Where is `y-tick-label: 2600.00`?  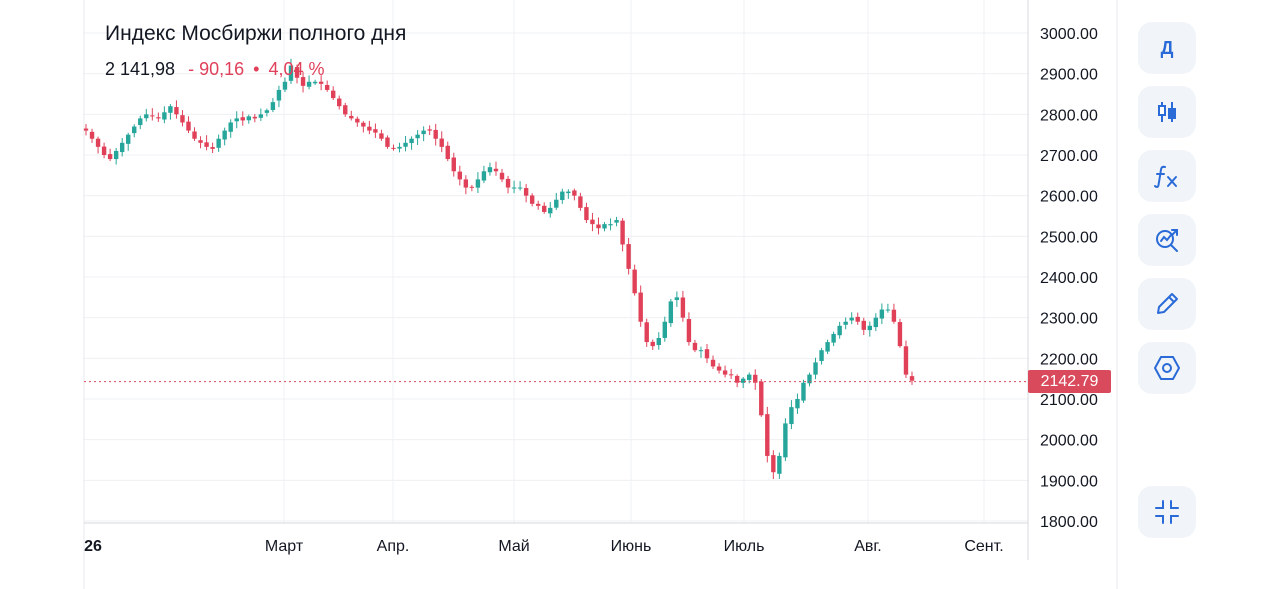 y-tick-label: 2600.00 is located at coordinates (1069, 197).